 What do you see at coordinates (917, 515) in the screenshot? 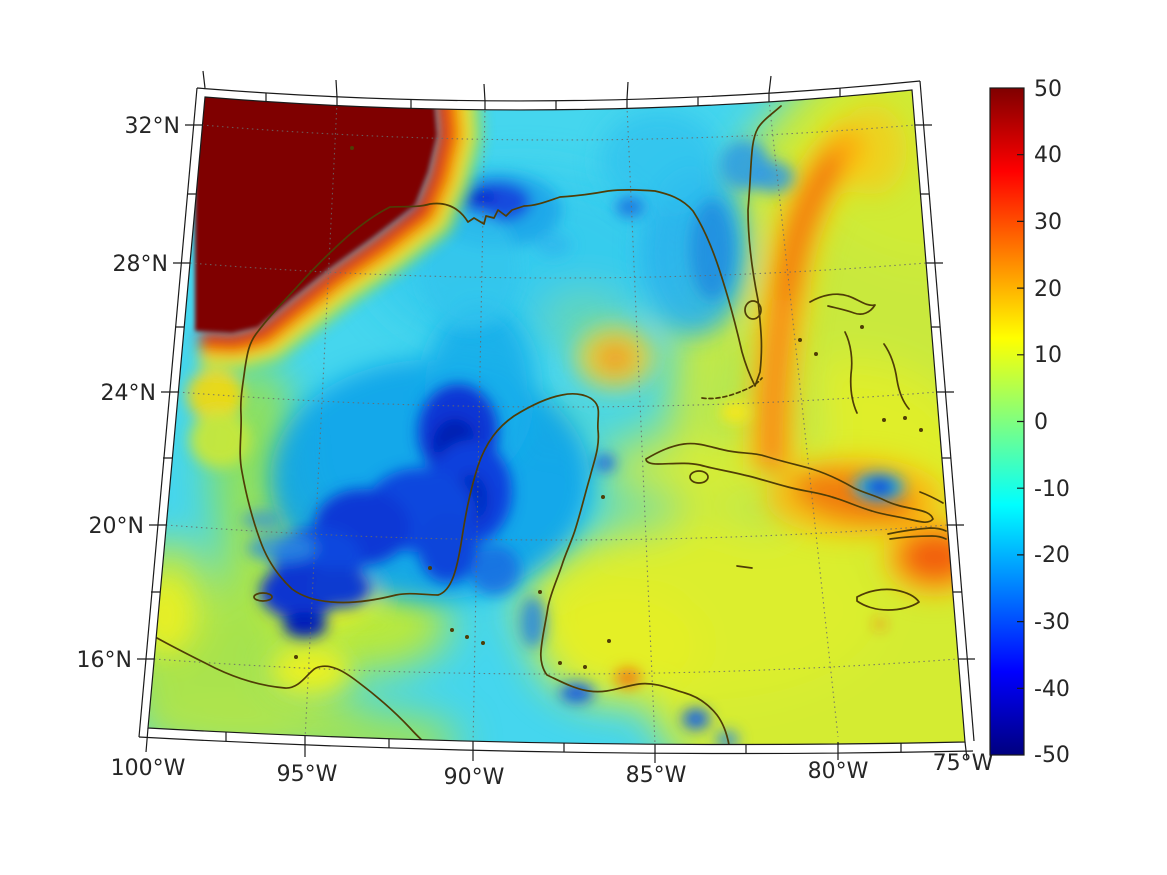
I see `coastline-haiti` at bounding box center [917, 515].